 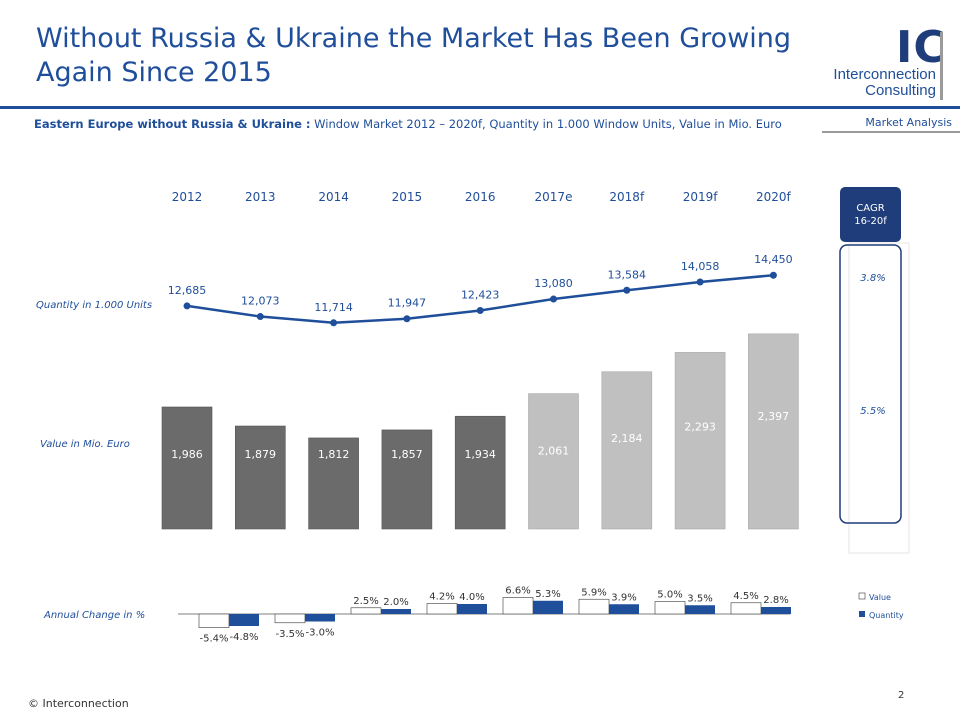 I want to click on logo-divider, so click(x=941, y=66).